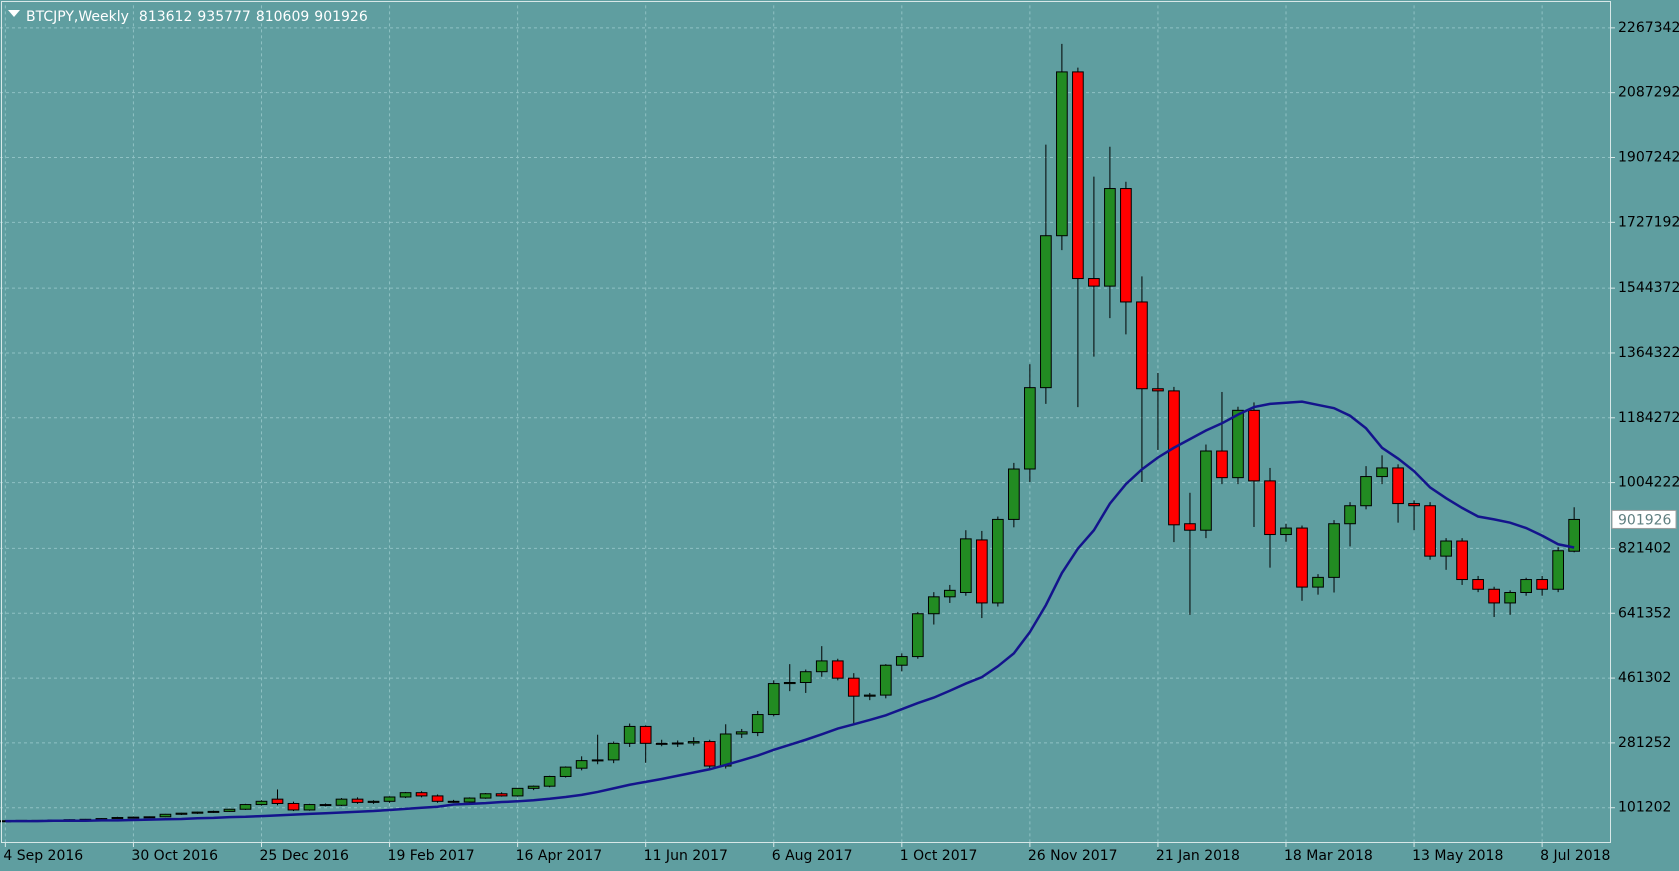  What do you see at coordinates (686, 856) in the screenshot?
I see `x-tick-label: 11 Jun 2017` at bounding box center [686, 856].